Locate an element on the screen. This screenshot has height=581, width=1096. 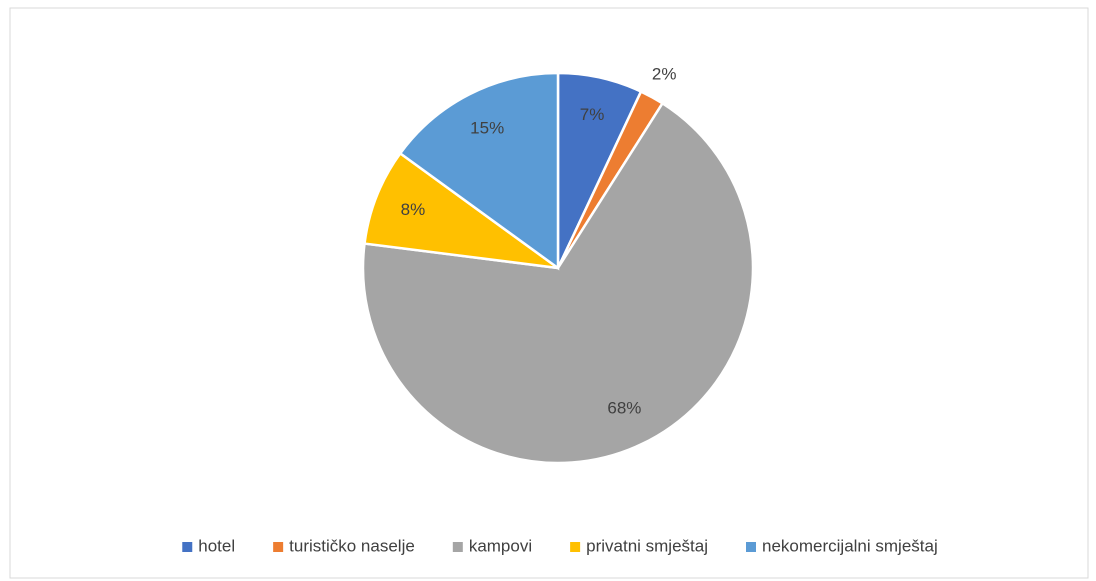
legend-label: kampovi is located at coordinates (500, 545).